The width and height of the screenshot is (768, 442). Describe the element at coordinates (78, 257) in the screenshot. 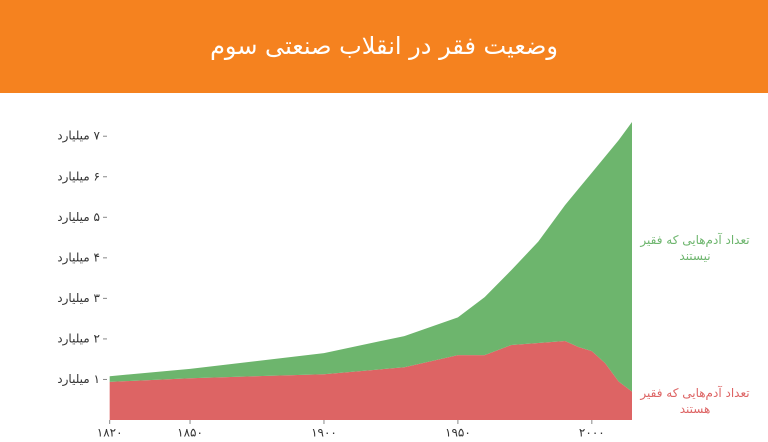

I see `y-tick-label: ۴ میلیارد` at that location.